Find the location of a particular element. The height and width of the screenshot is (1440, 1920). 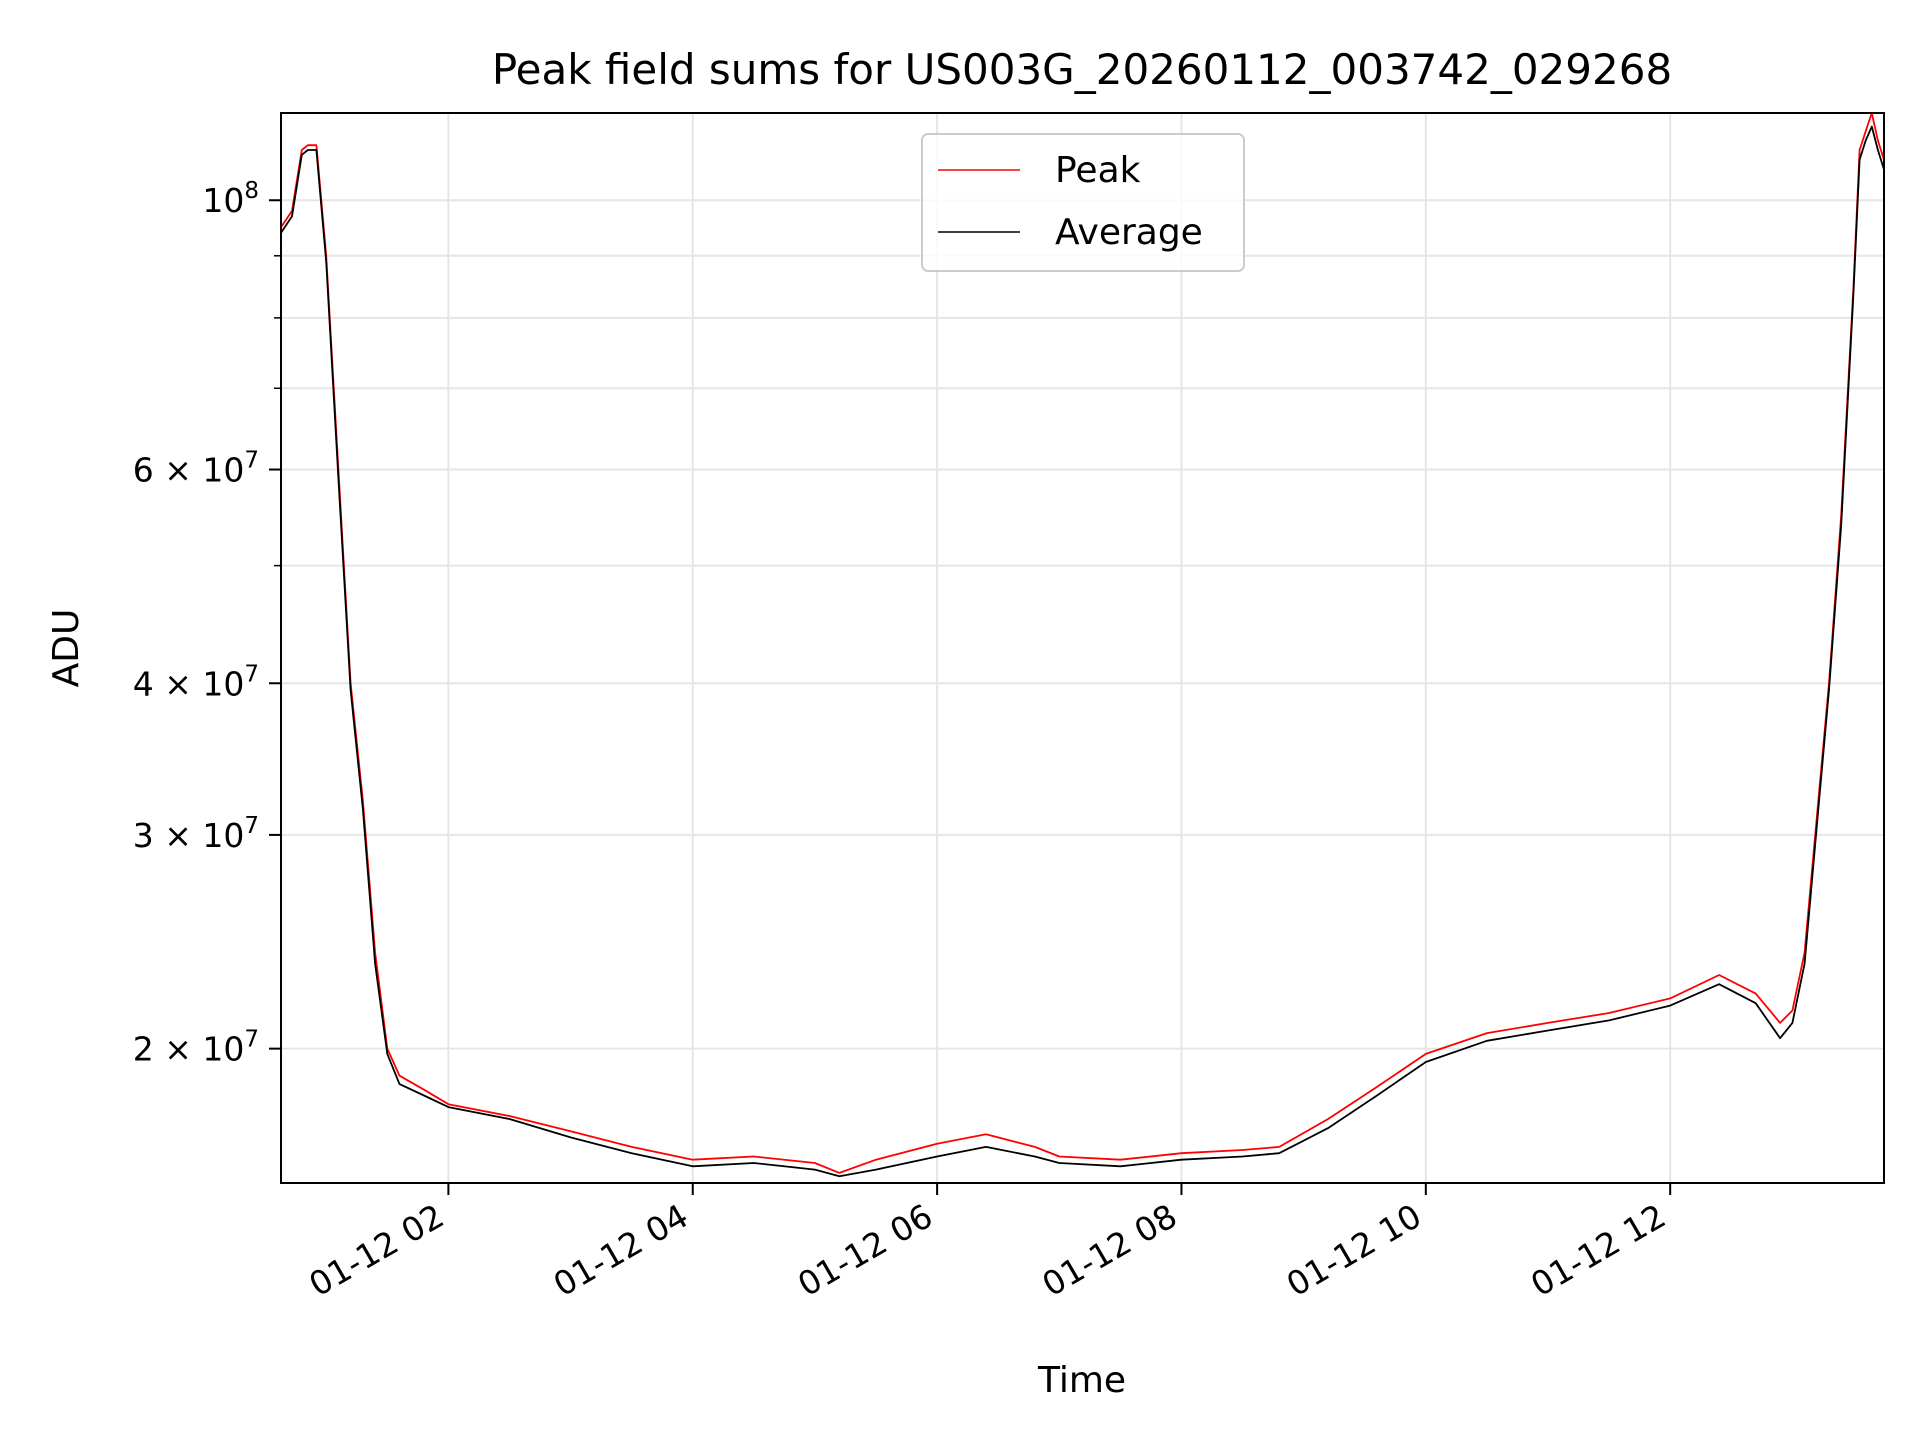

x-axis-label: Time is located at coordinates (1081, 1380).